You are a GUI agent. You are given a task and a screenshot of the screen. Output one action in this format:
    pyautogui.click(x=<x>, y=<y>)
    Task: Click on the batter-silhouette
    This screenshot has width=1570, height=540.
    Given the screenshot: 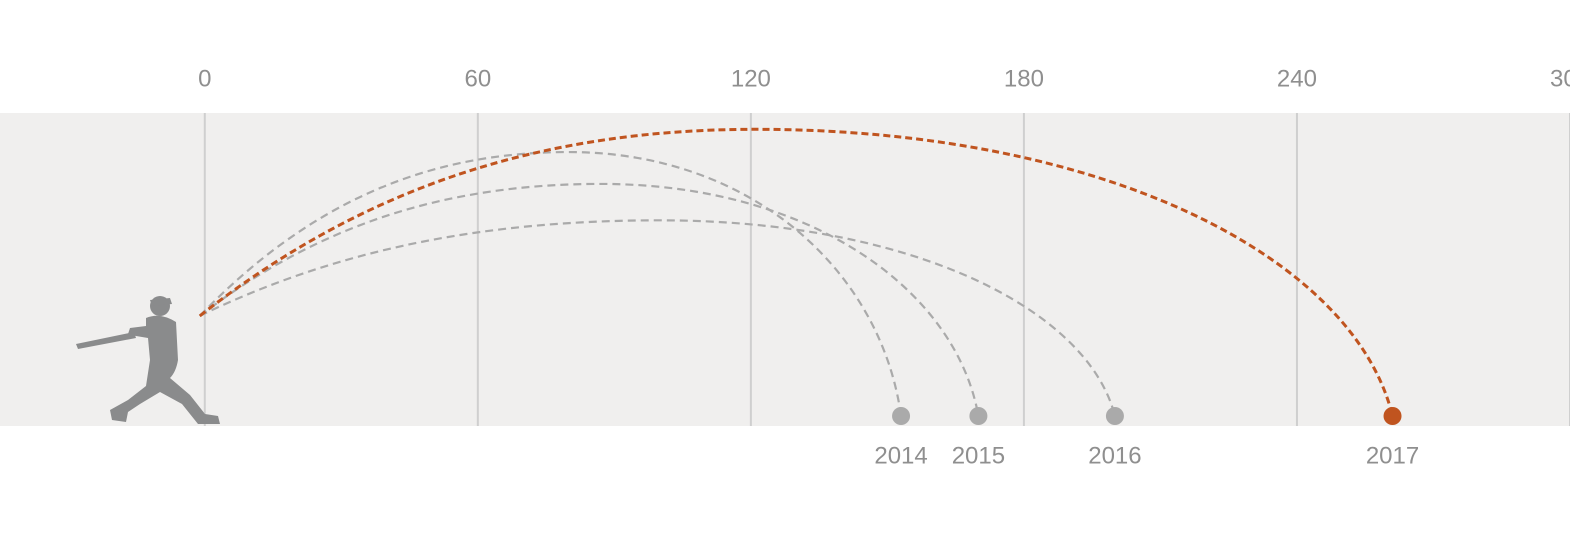 What is the action you would take?
    pyautogui.click(x=148, y=360)
    